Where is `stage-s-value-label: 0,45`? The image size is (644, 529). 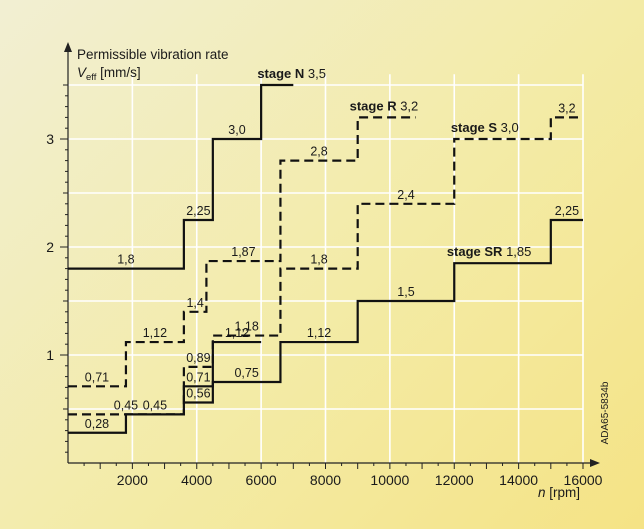 stage-s-value-label: 0,45 is located at coordinates (126, 405).